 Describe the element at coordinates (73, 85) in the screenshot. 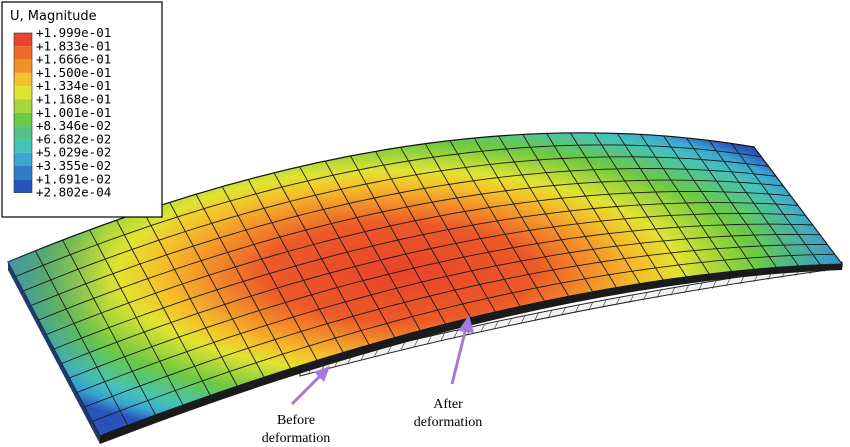

I see `legend-value: +1.334e-01` at that location.